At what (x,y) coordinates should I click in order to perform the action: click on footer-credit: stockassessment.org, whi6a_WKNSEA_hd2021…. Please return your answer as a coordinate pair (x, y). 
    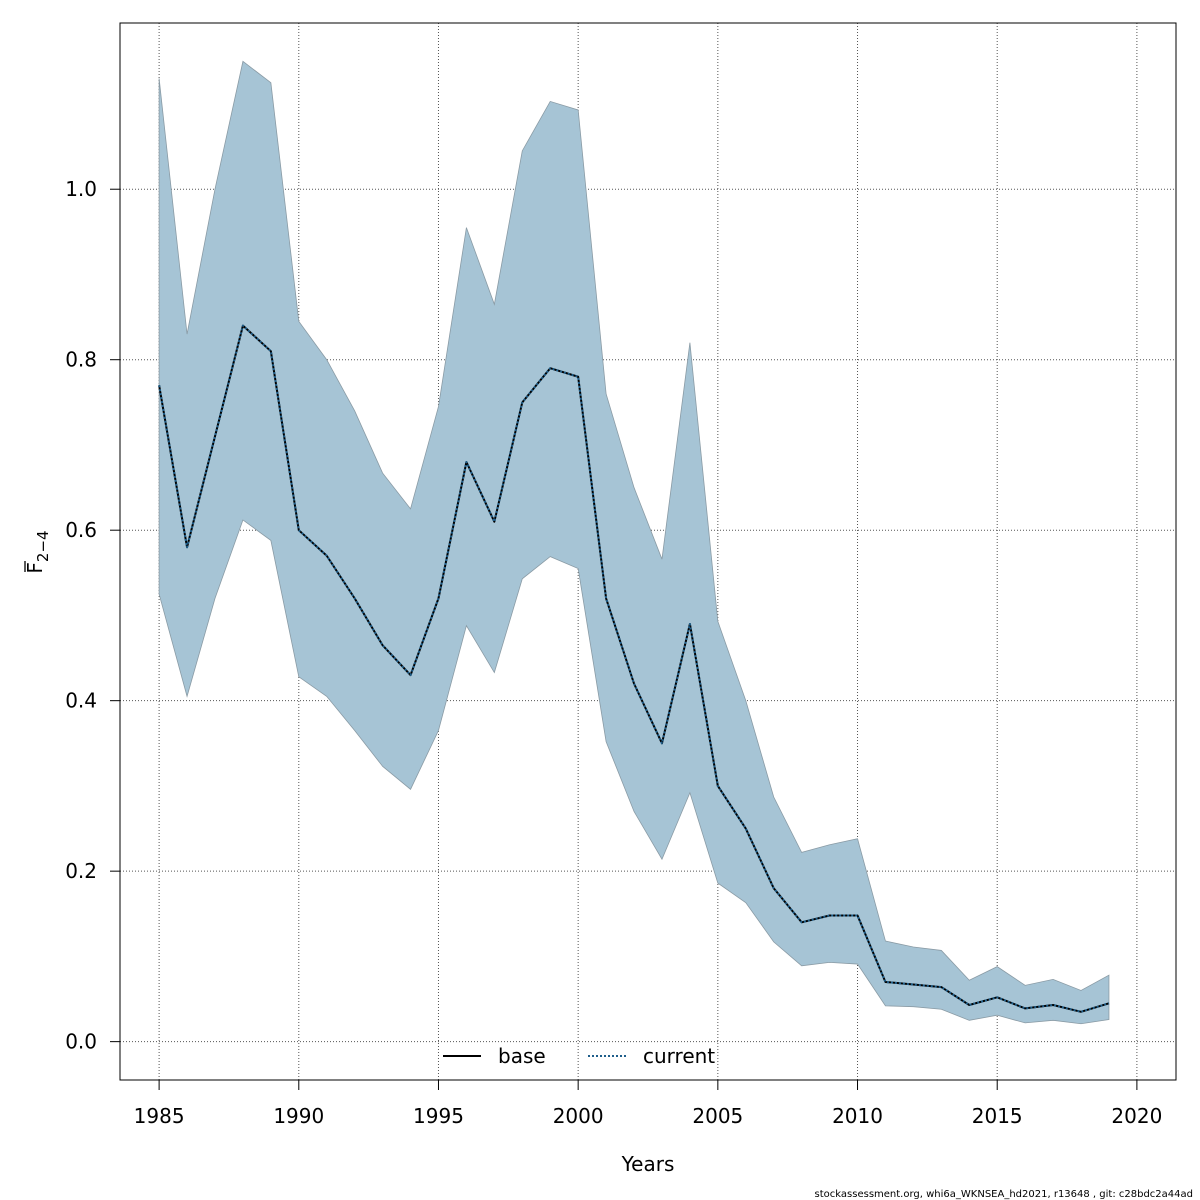
    Looking at the image, I should click on (1004, 1194).